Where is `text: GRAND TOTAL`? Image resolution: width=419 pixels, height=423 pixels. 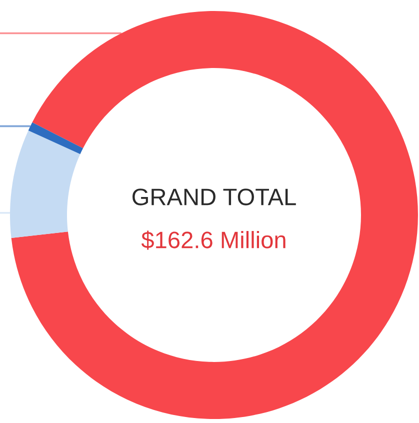
text: GRAND TOTAL is located at coordinates (214, 197).